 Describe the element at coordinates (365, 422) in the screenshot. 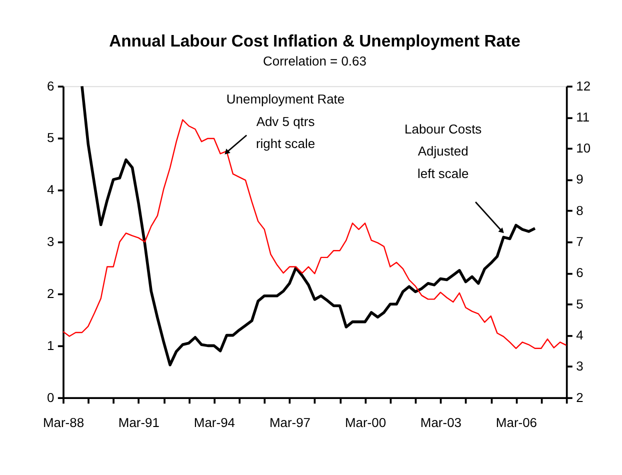

I see `x-tick-label: Mar-00` at that location.